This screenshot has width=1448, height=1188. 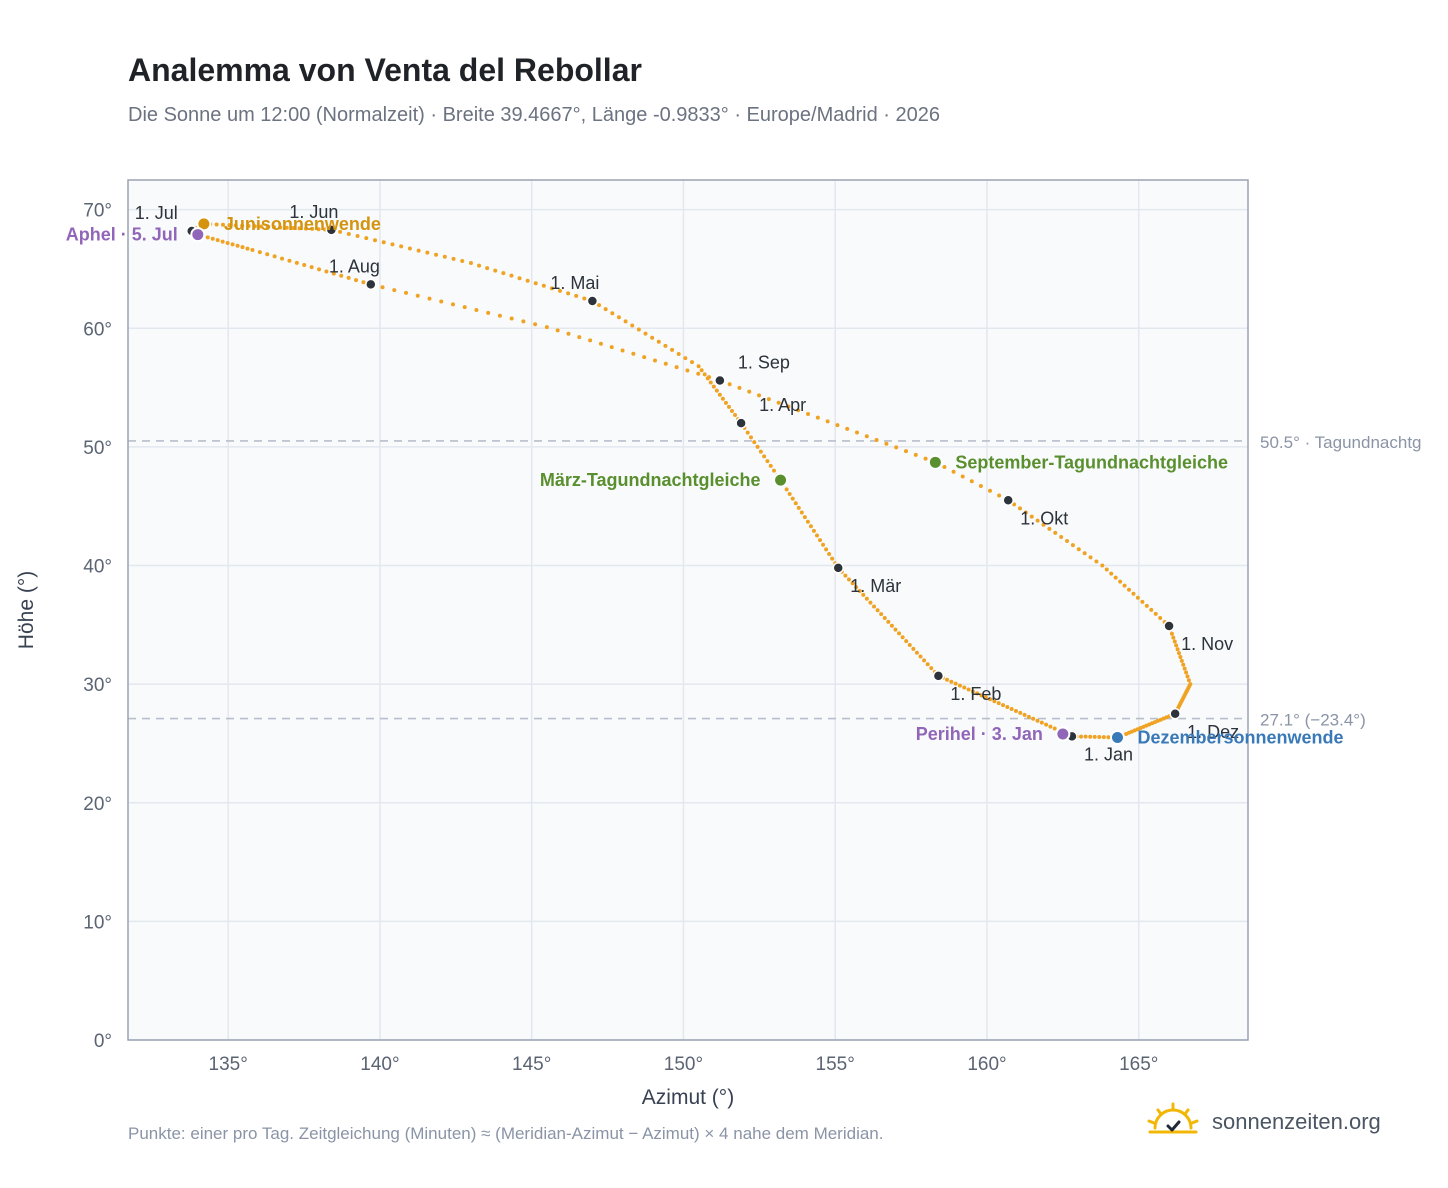 I want to click on month-label: 1. Apr, so click(x=782, y=405).